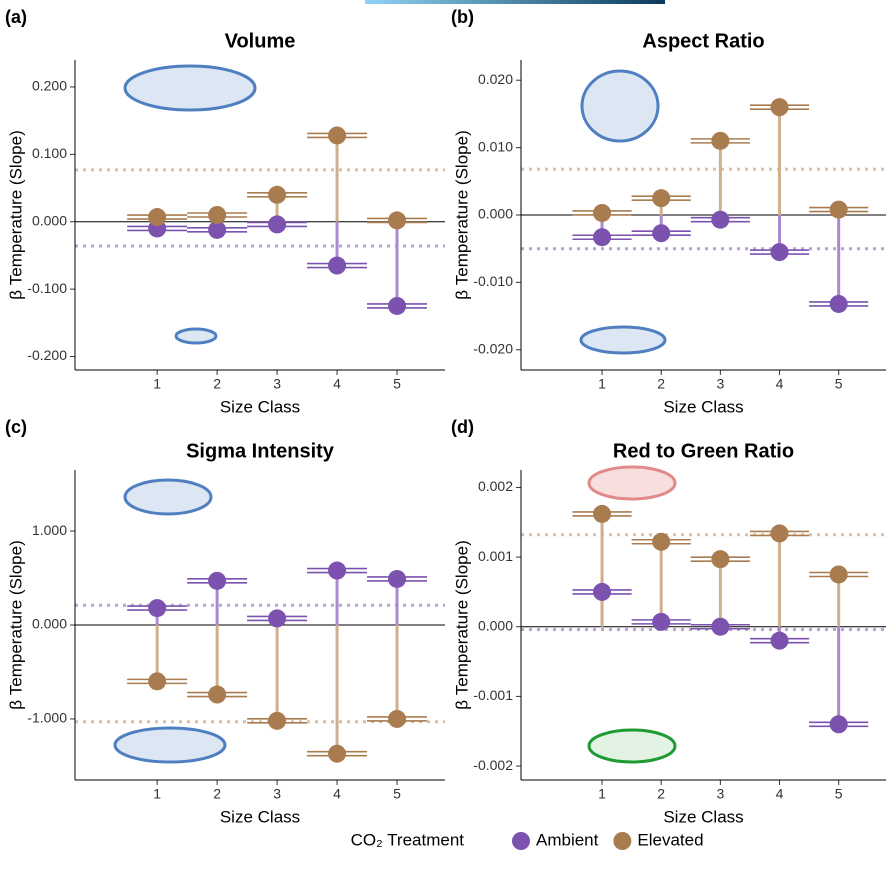  I want to click on y-tick-label: -1.000, so click(47, 718).